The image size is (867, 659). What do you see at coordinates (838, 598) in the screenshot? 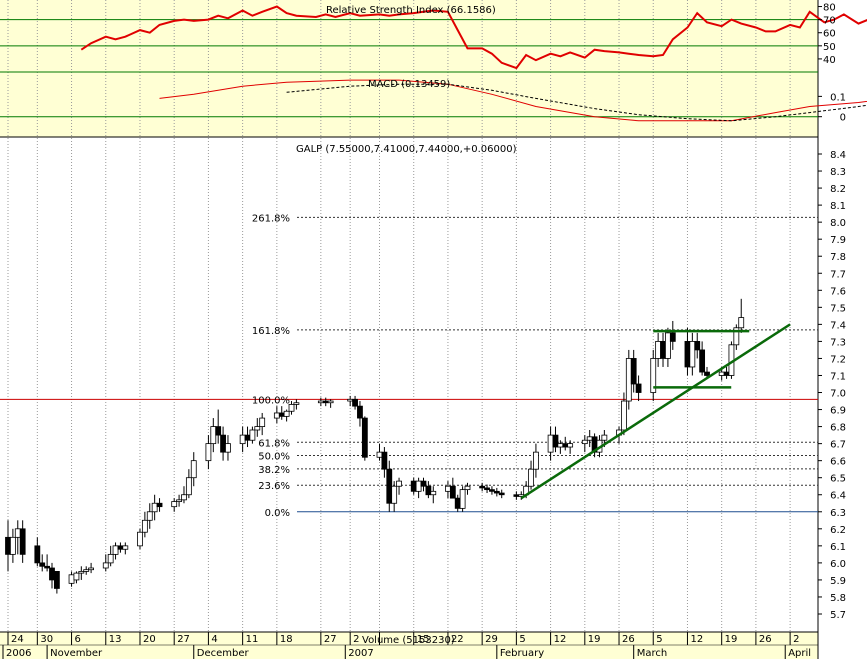
I see `price-y-tick-label: 5.8` at bounding box center [838, 598].